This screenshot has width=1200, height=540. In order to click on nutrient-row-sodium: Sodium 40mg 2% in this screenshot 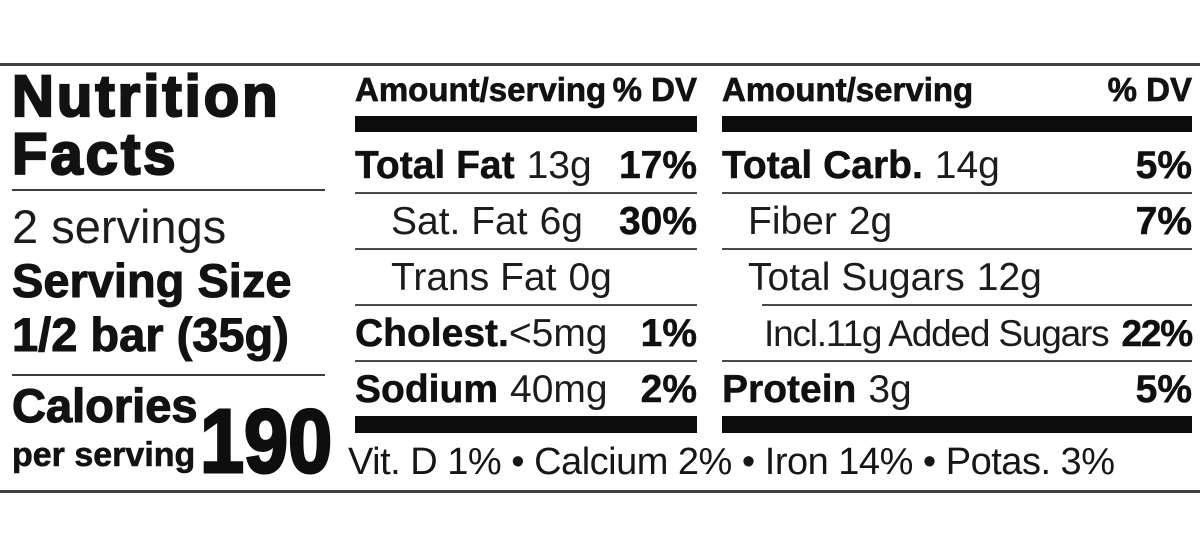, I will do `click(526, 390)`.